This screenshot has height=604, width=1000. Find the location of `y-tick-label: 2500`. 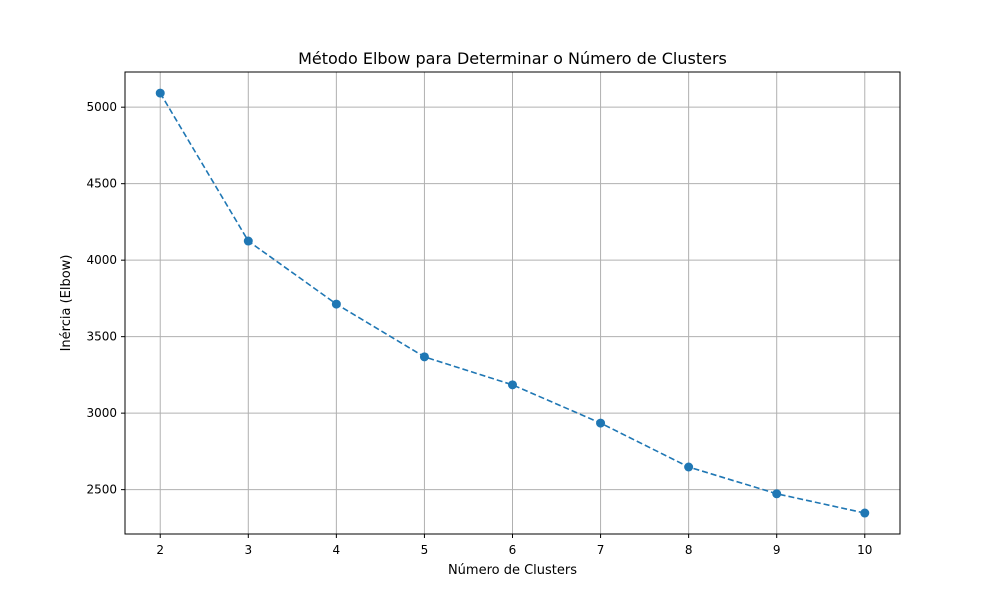

y-tick-label: 2500 is located at coordinates (101, 490).